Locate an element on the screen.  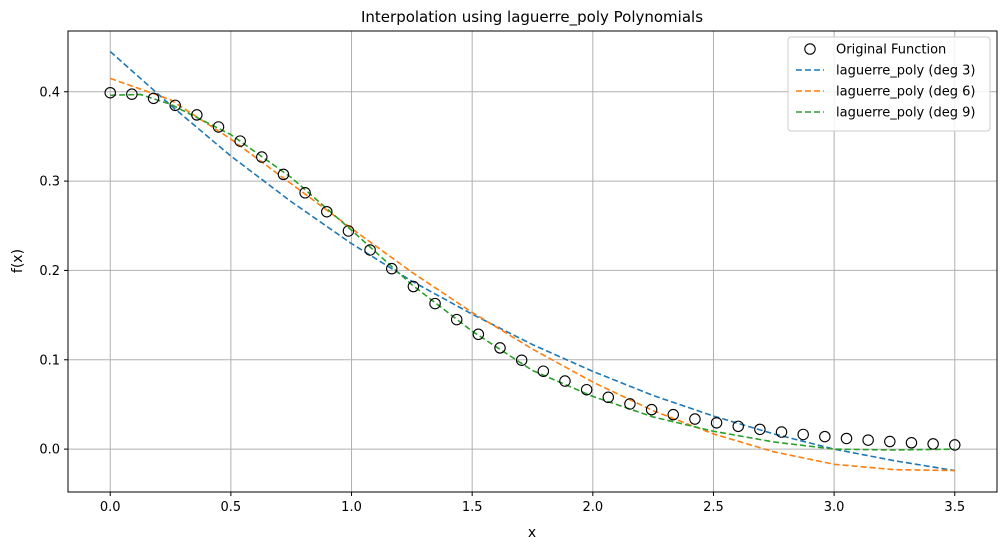
x-tick-label: 1.5 is located at coordinates (472, 507).